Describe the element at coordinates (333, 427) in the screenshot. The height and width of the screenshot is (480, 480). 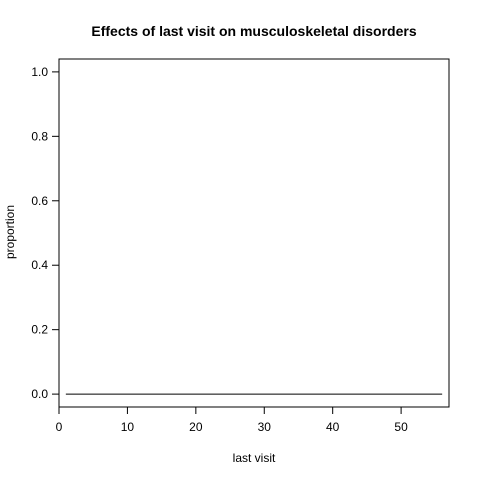
I see `x-tick-label: 40` at that location.